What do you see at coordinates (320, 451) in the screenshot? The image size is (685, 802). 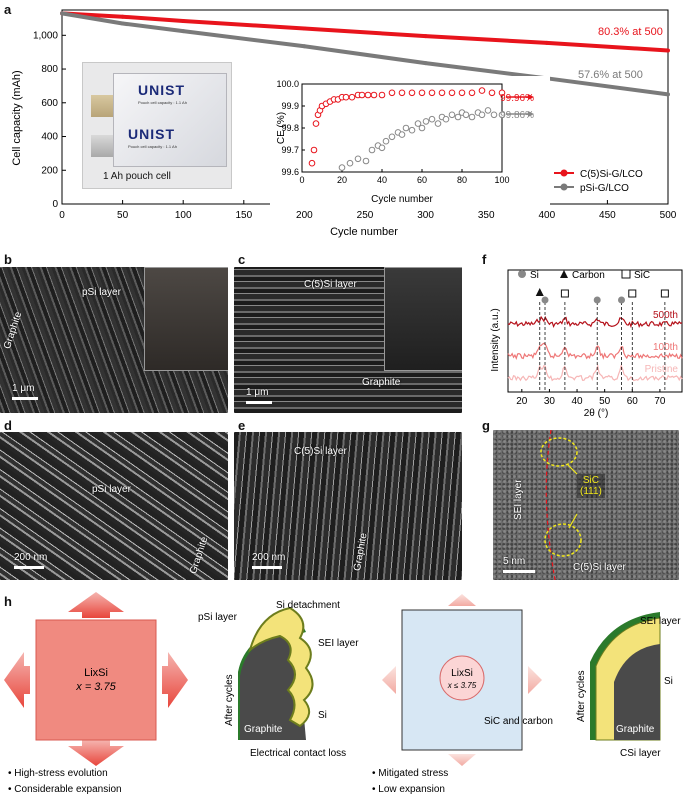 I see `sem-e-layer-label: C(5)Si layer` at bounding box center [320, 451].